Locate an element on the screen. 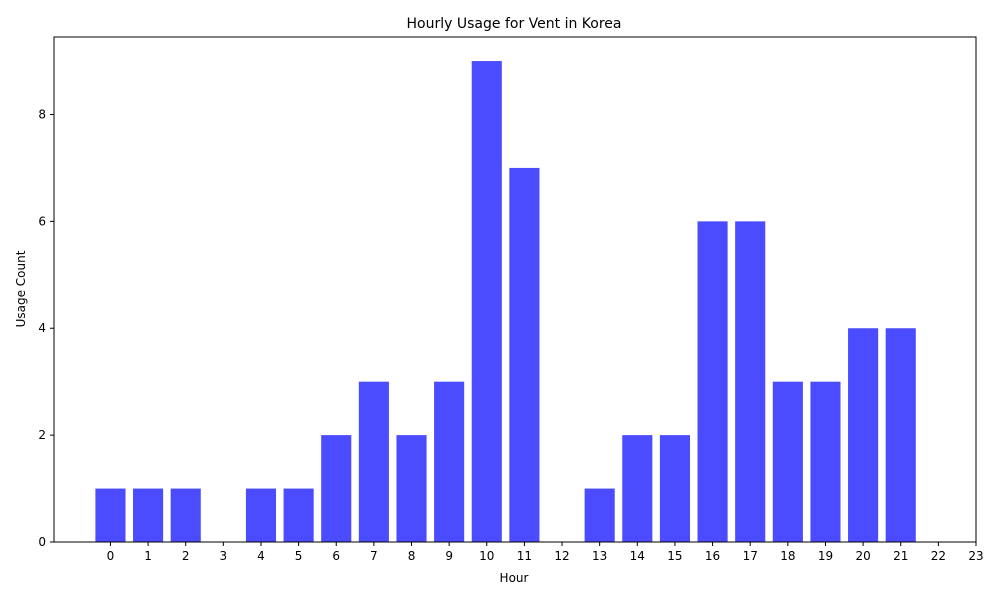 The height and width of the screenshot is (600, 1000). x-tick-label: 8 is located at coordinates (412, 556).